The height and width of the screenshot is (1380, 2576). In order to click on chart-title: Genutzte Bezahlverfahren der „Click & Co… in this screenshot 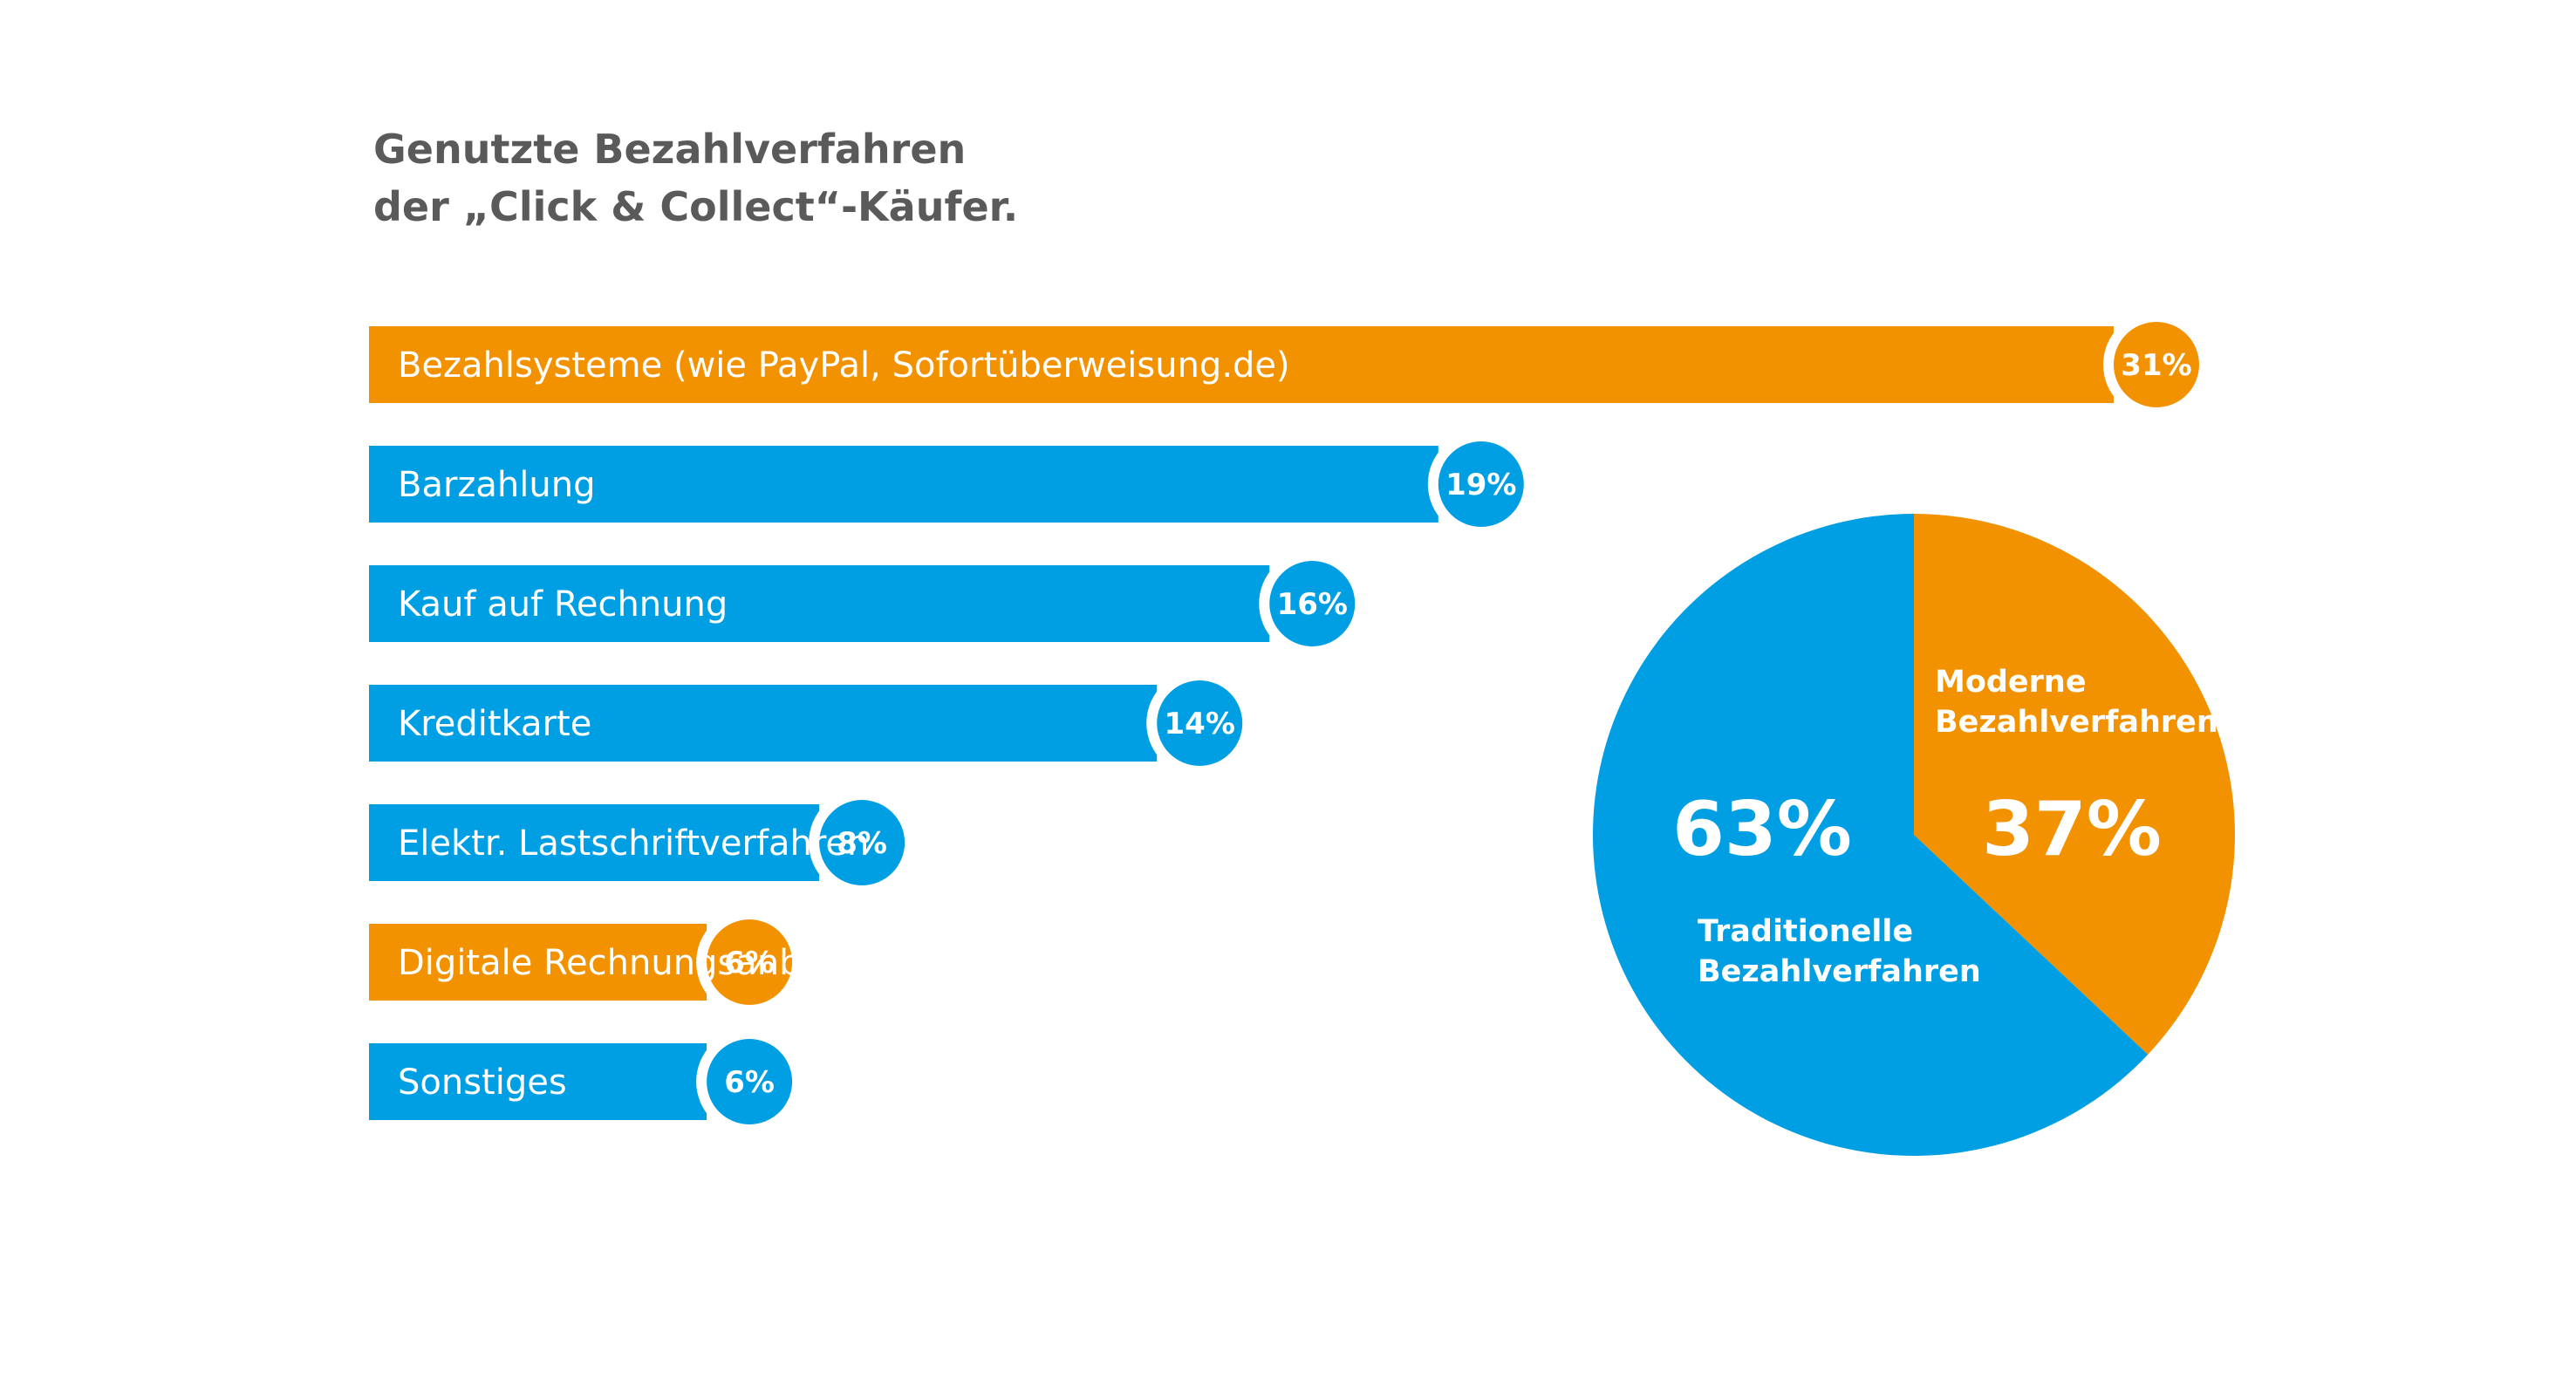, I will do `click(695, 178)`.